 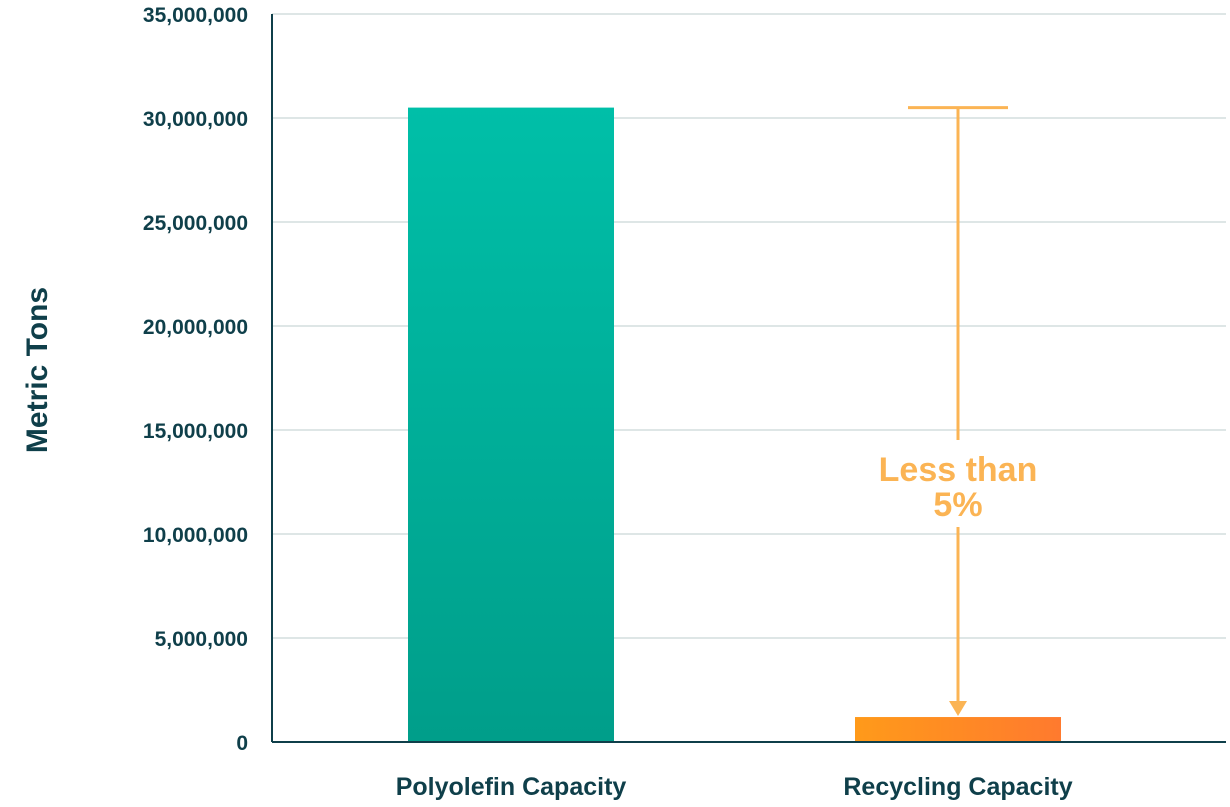 What do you see at coordinates (958, 709) in the screenshot?
I see `annotation-arrowhead` at bounding box center [958, 709].